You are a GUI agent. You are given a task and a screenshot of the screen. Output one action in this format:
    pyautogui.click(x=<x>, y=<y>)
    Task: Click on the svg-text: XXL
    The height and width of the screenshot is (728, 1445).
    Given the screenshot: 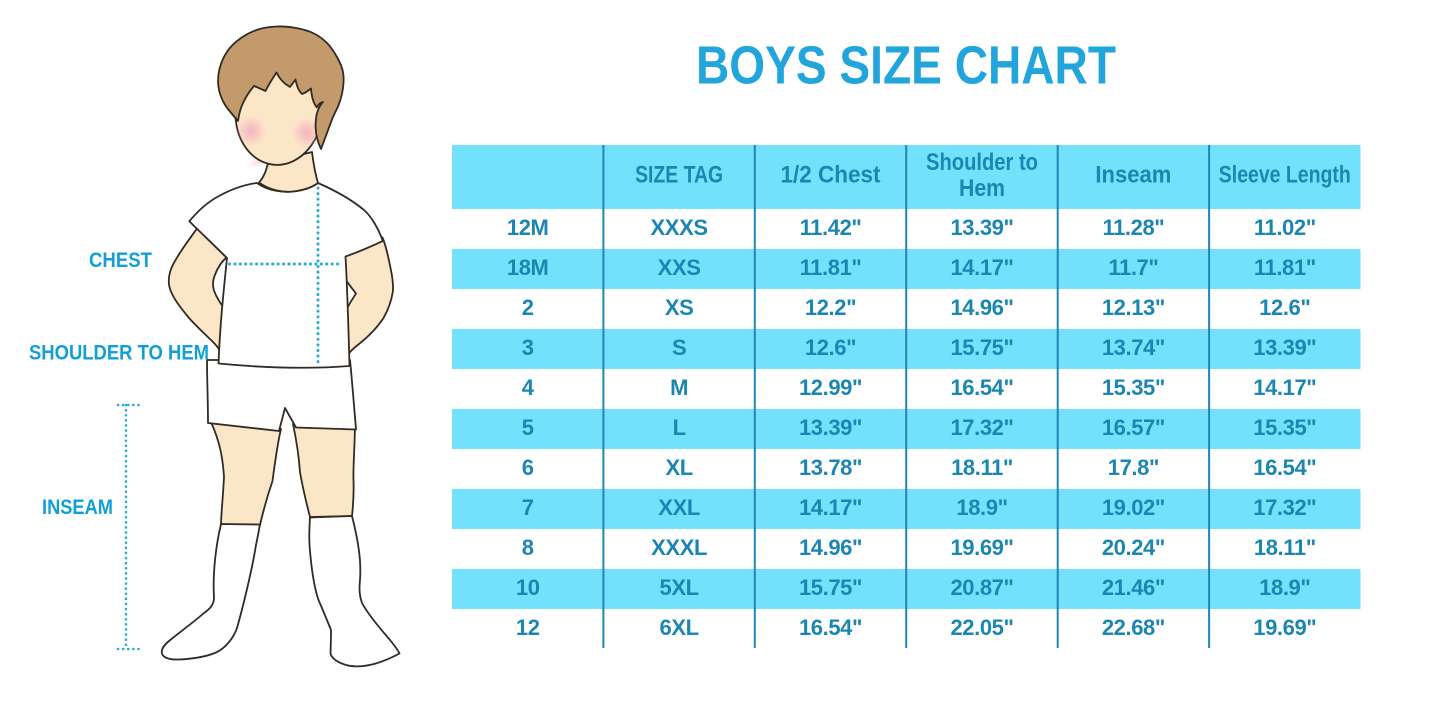 What is the action you would take?
    pyautogui.click(x=679, y=507)
    